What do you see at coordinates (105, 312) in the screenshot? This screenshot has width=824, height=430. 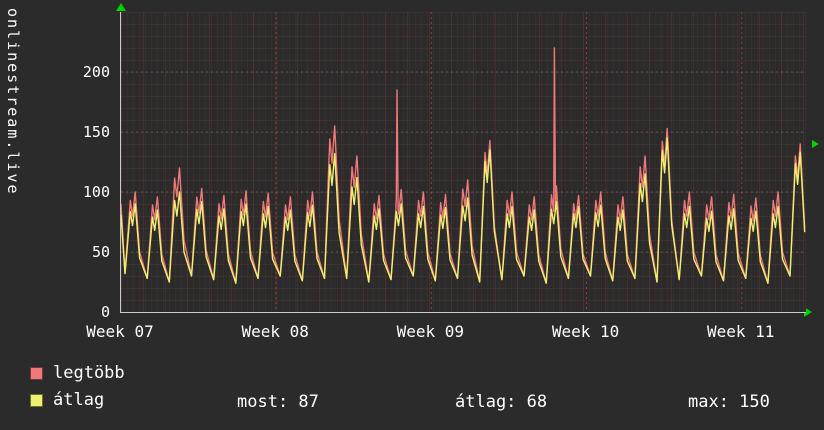 I see `y-tick-label: 0` at bounding box center [105, 312].